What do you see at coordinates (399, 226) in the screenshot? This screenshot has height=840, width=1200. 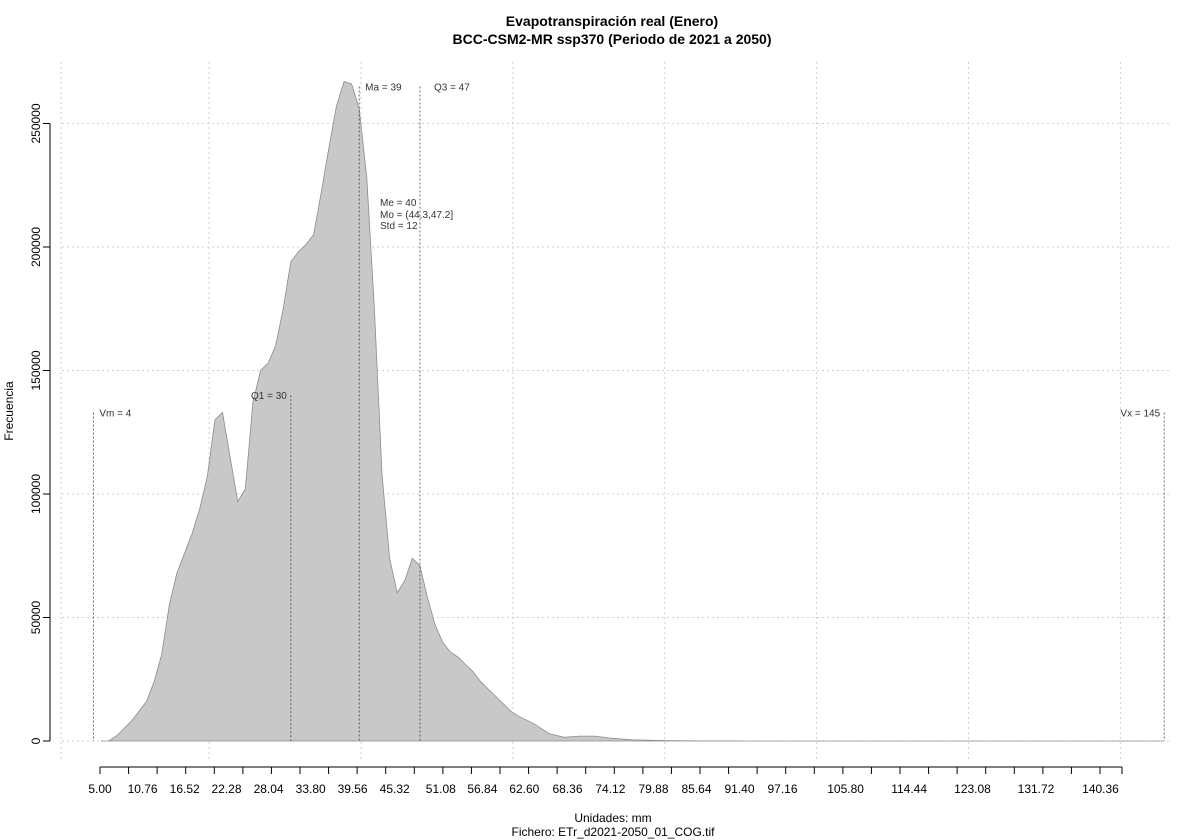 I see `stat-std: Std = 12` at bounding box center [399, 226].